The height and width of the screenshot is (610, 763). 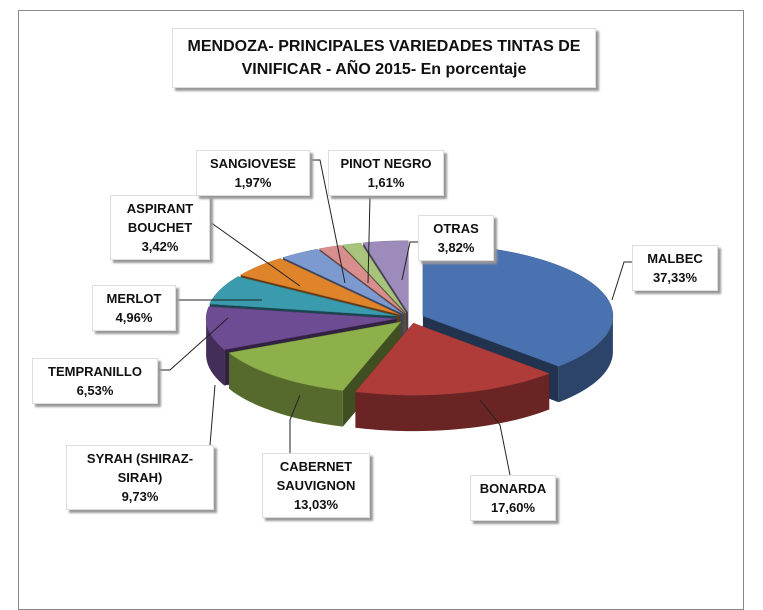 What do you see at coordinates (456, 228) in the screenshot?
I see `category-label: OTRAS` at bounding box center [456, 228].